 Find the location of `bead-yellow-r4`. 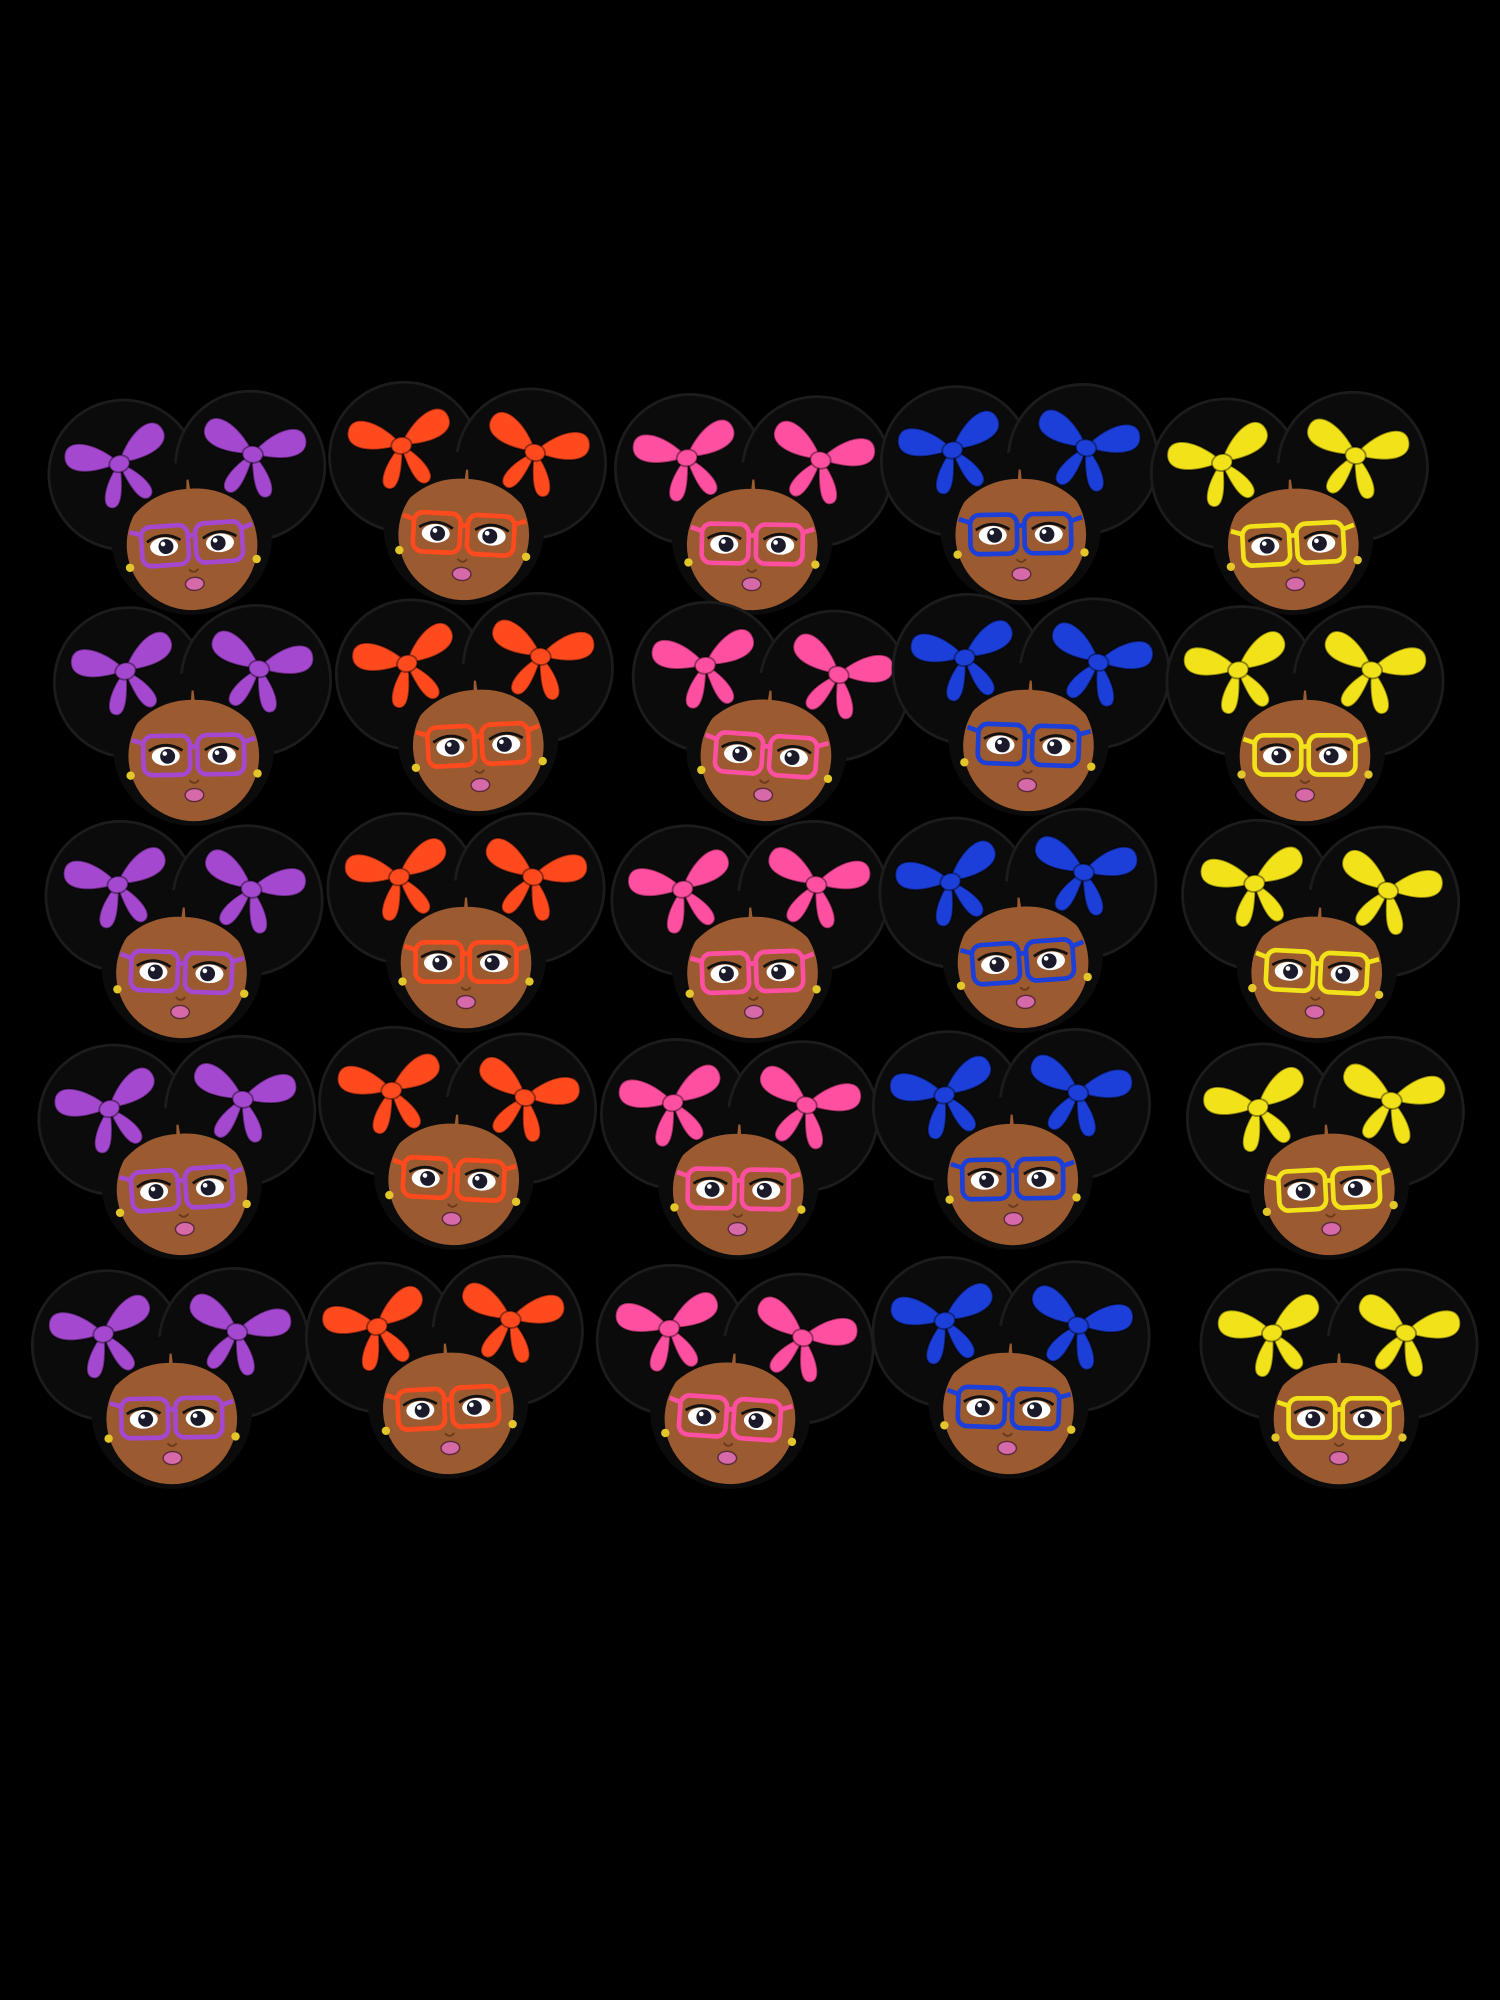

bead-yellow-r4 is located at coordinates (1325, 1147).